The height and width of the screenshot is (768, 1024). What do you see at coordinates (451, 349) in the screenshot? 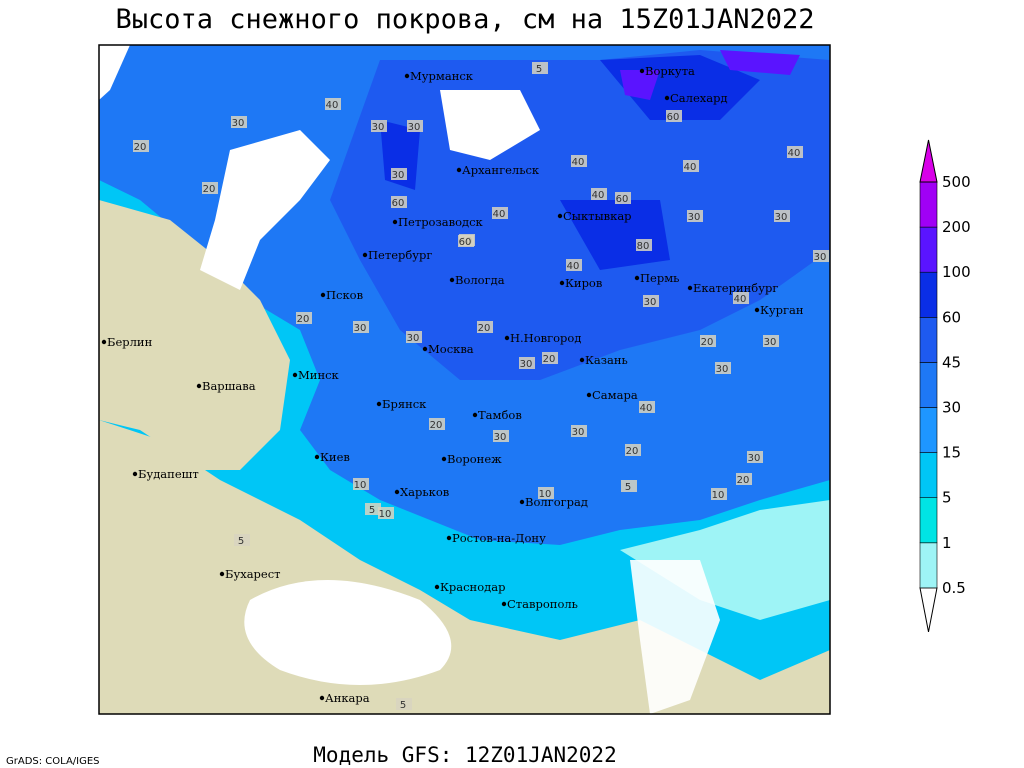
I see `city-label: Москва` at bounding box center [451, 349].